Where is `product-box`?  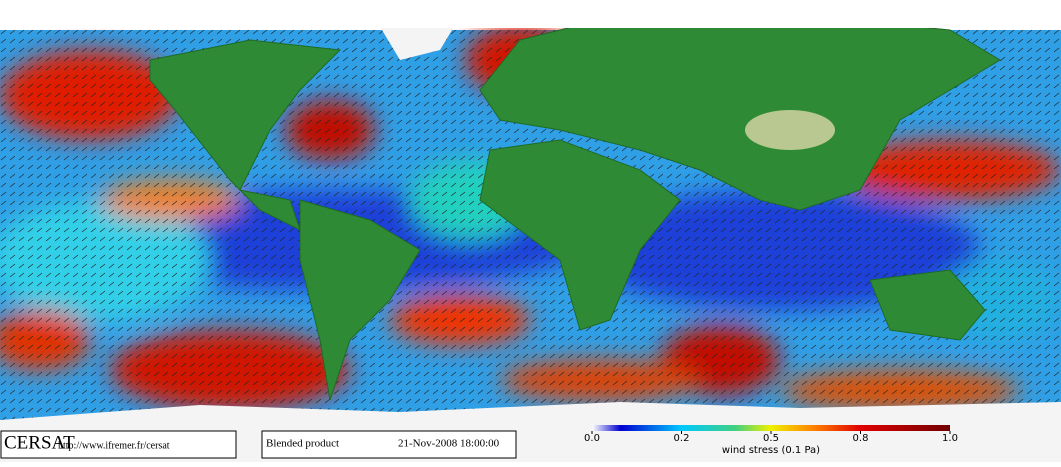 product-box is located at coordinates (389, 444).